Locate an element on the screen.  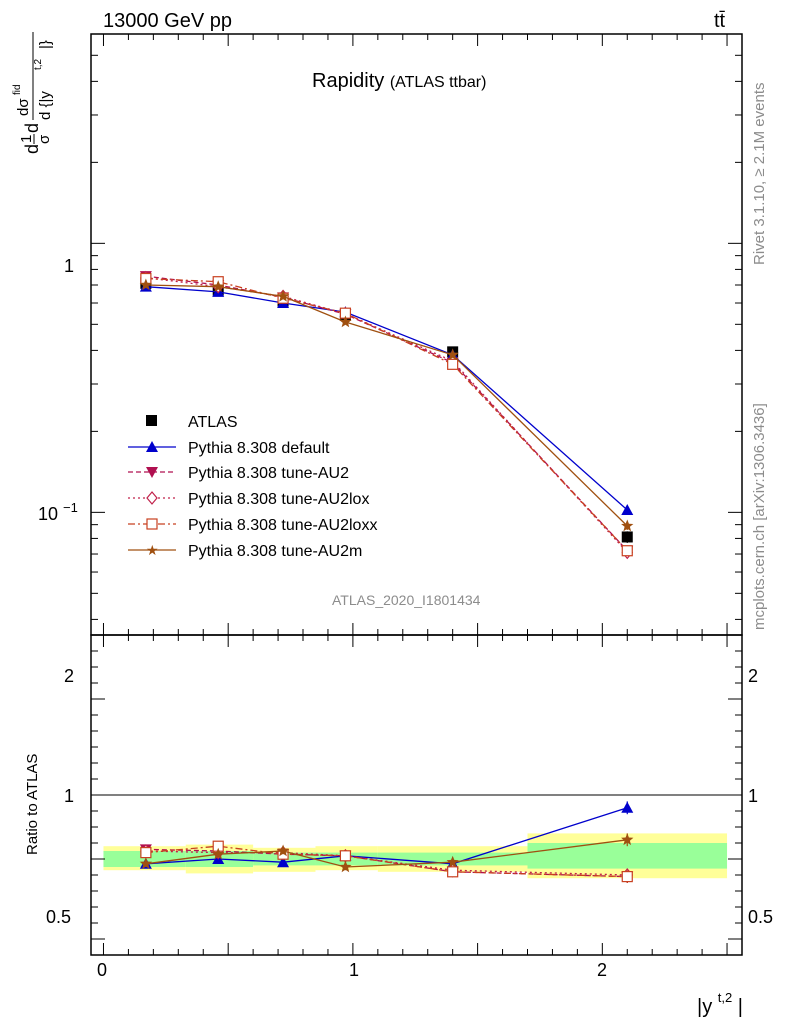
ylabel-one: 1 is located at coordinates (26, 139).